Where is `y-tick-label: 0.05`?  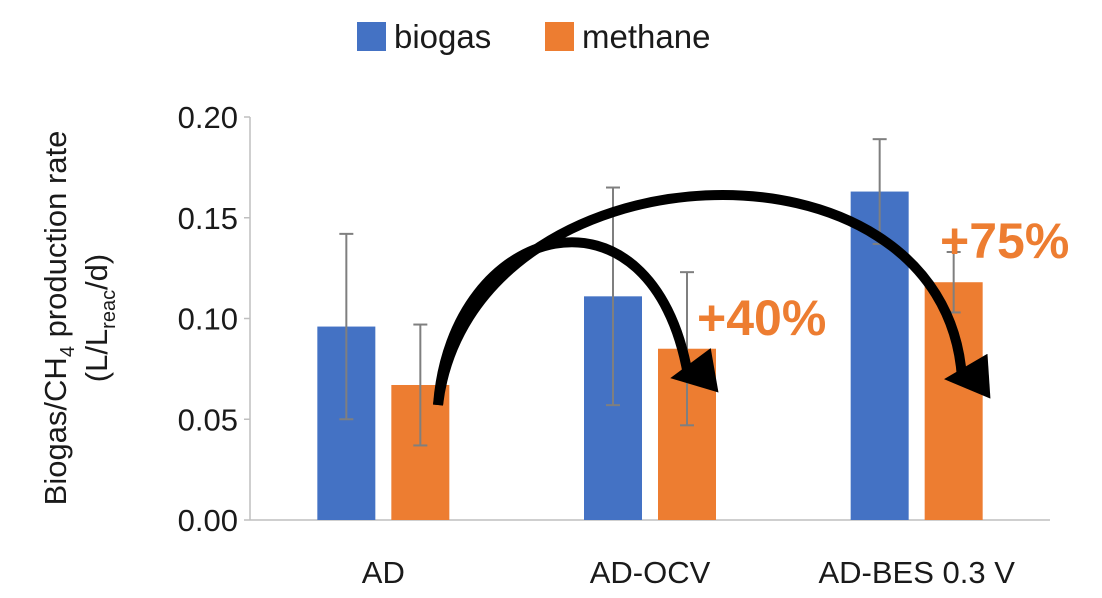 y-tick-label: 0.05 is located at coordinates (208, 419).